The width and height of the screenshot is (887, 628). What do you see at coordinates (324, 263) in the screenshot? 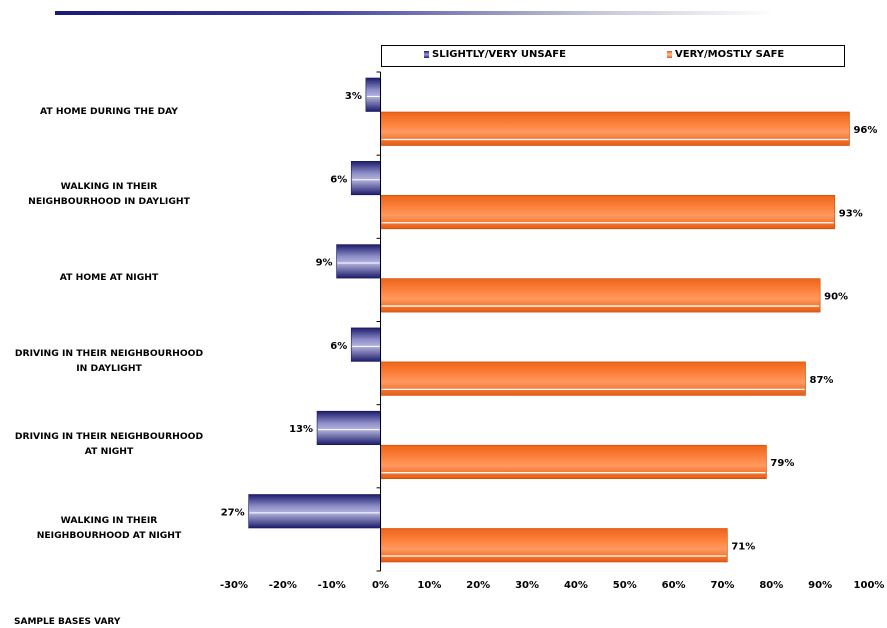
I see `data-label-unsafe: 9%` at bounding box center [324, 263].